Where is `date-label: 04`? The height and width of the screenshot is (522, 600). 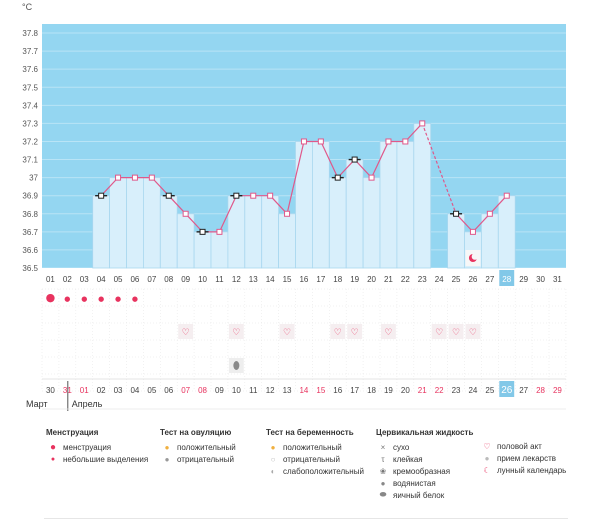 date-label: 04 is located at coordinates (134, 390).